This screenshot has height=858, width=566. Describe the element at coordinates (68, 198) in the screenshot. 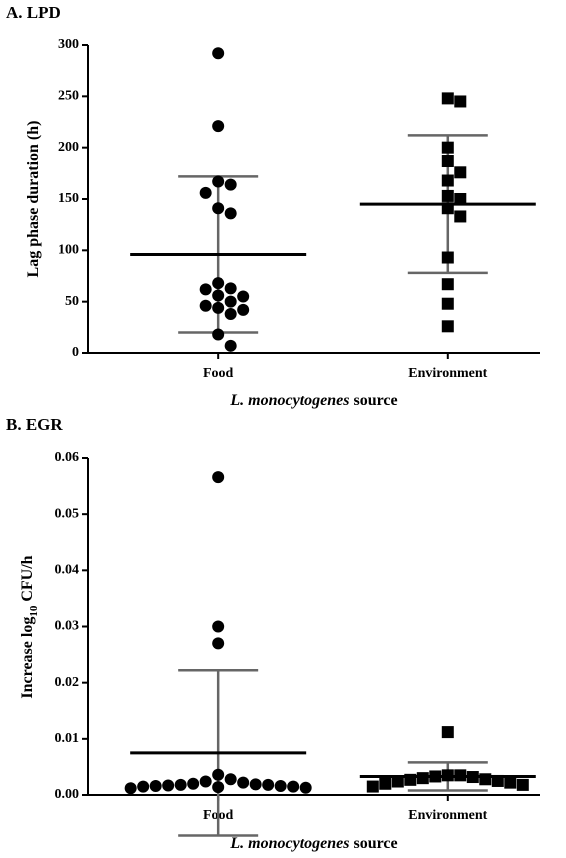

I see `y-tick-label: 150` at that location.